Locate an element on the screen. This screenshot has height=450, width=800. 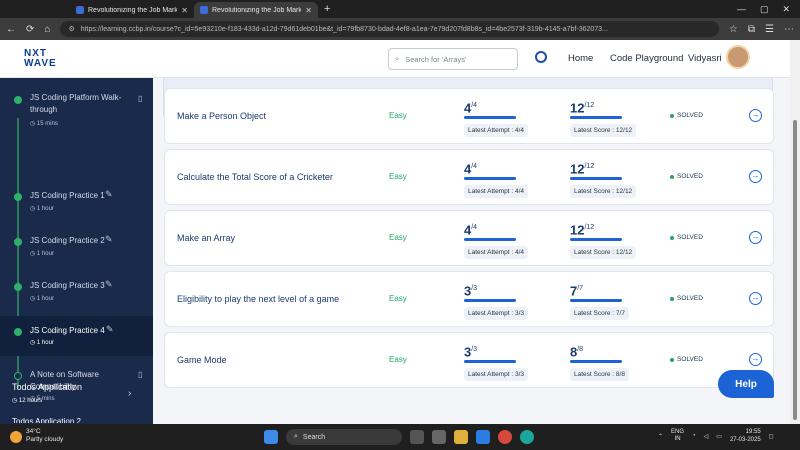
weather-text: Partly cloudy is located at coordinates (45, 439).